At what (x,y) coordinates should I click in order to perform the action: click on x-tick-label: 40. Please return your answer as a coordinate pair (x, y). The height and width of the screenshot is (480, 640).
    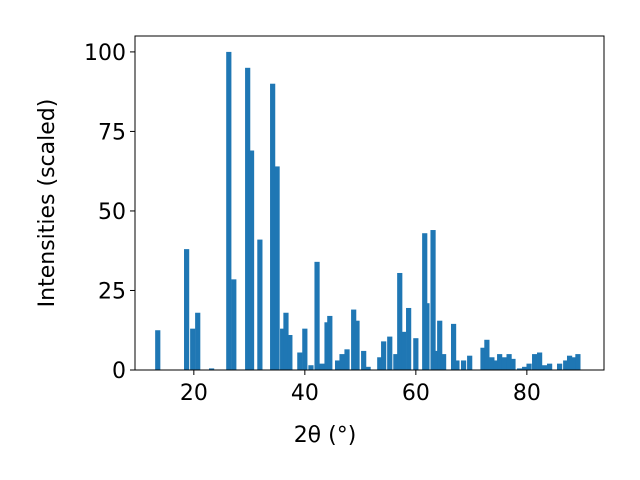
    Looking at the image, I should click on (305, 393).